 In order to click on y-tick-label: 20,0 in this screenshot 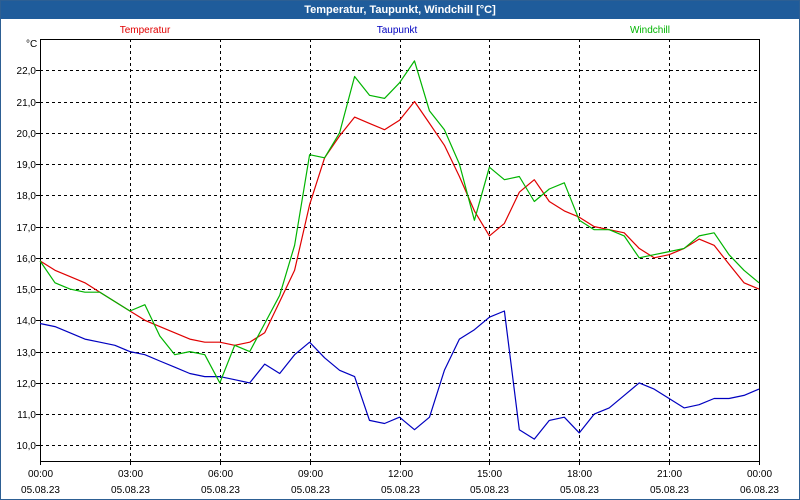, I will do `click(27, 134)`.